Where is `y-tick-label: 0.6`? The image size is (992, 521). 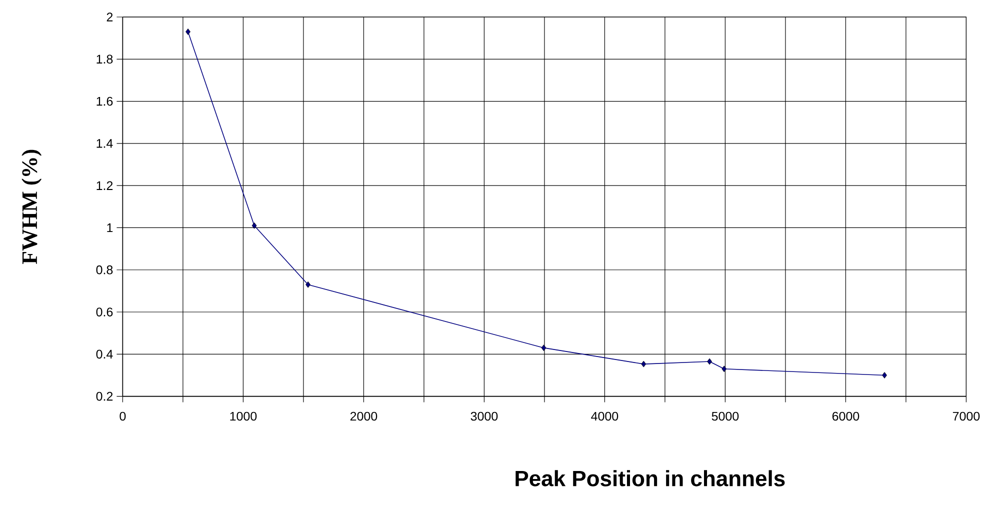 y-tick-label: 0.6 is located at coordinates (104, 312).